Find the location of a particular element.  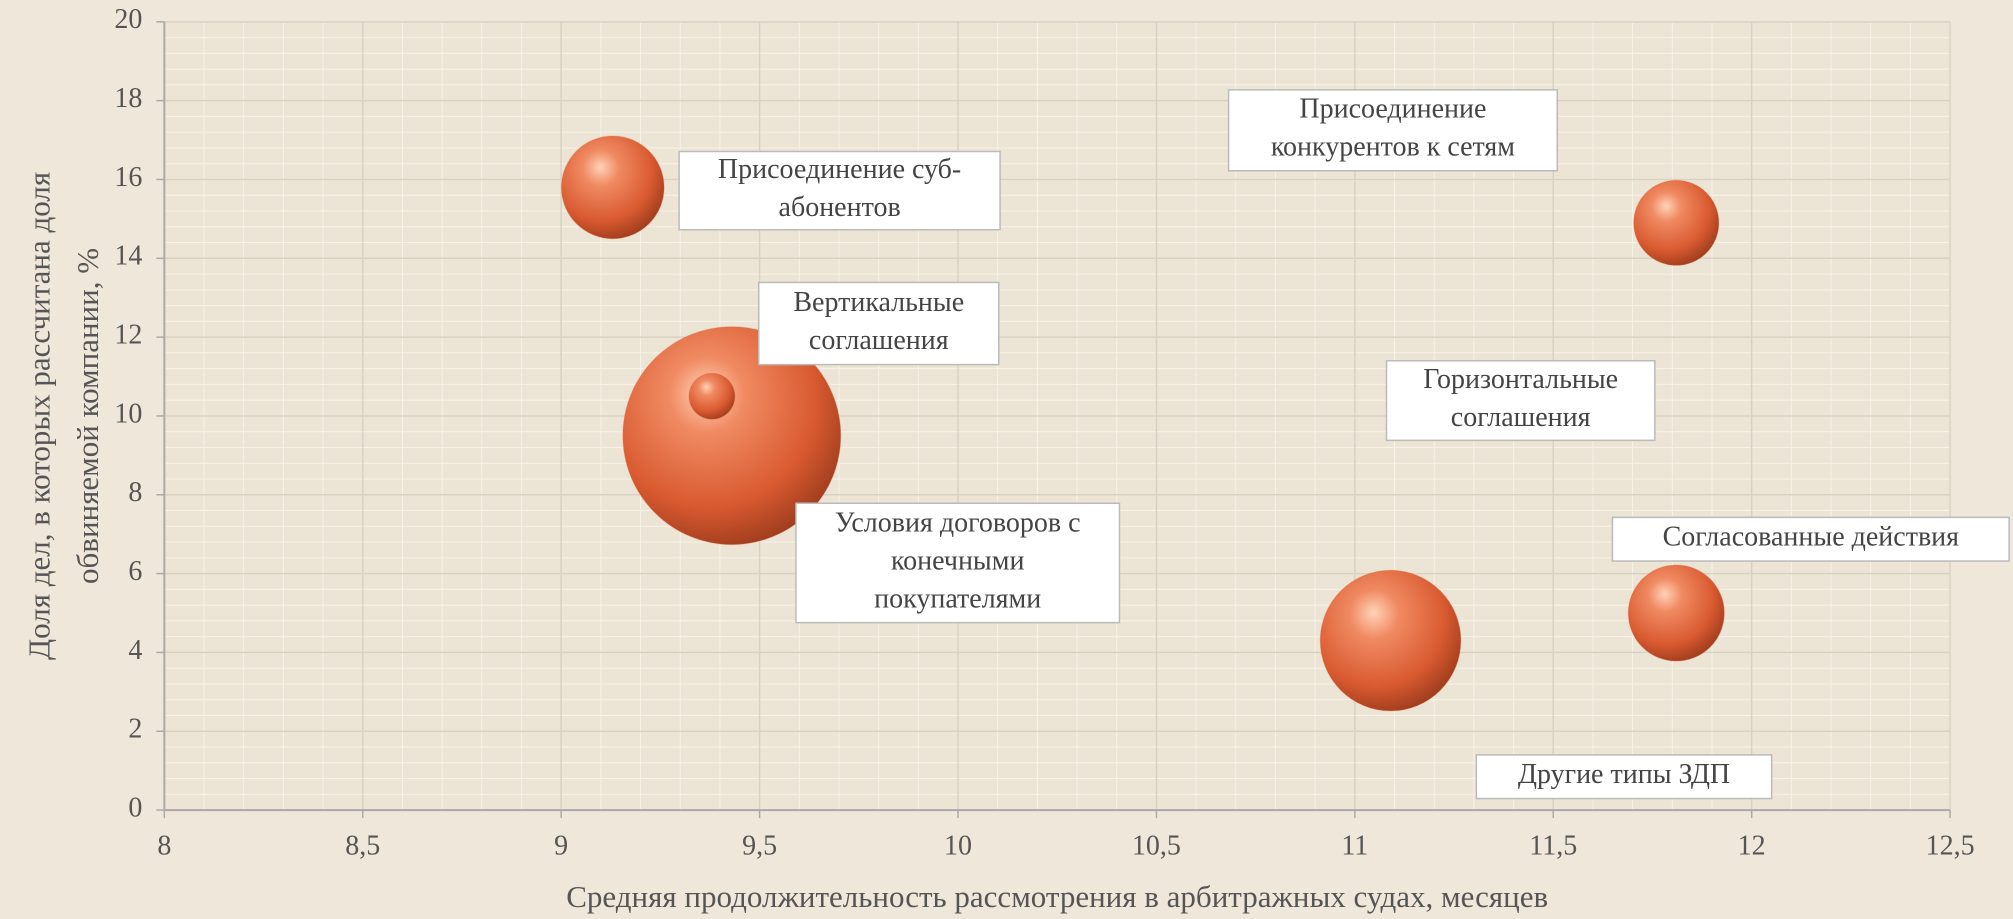

y-tick-label: 14 is located at coordinates (128, 256).